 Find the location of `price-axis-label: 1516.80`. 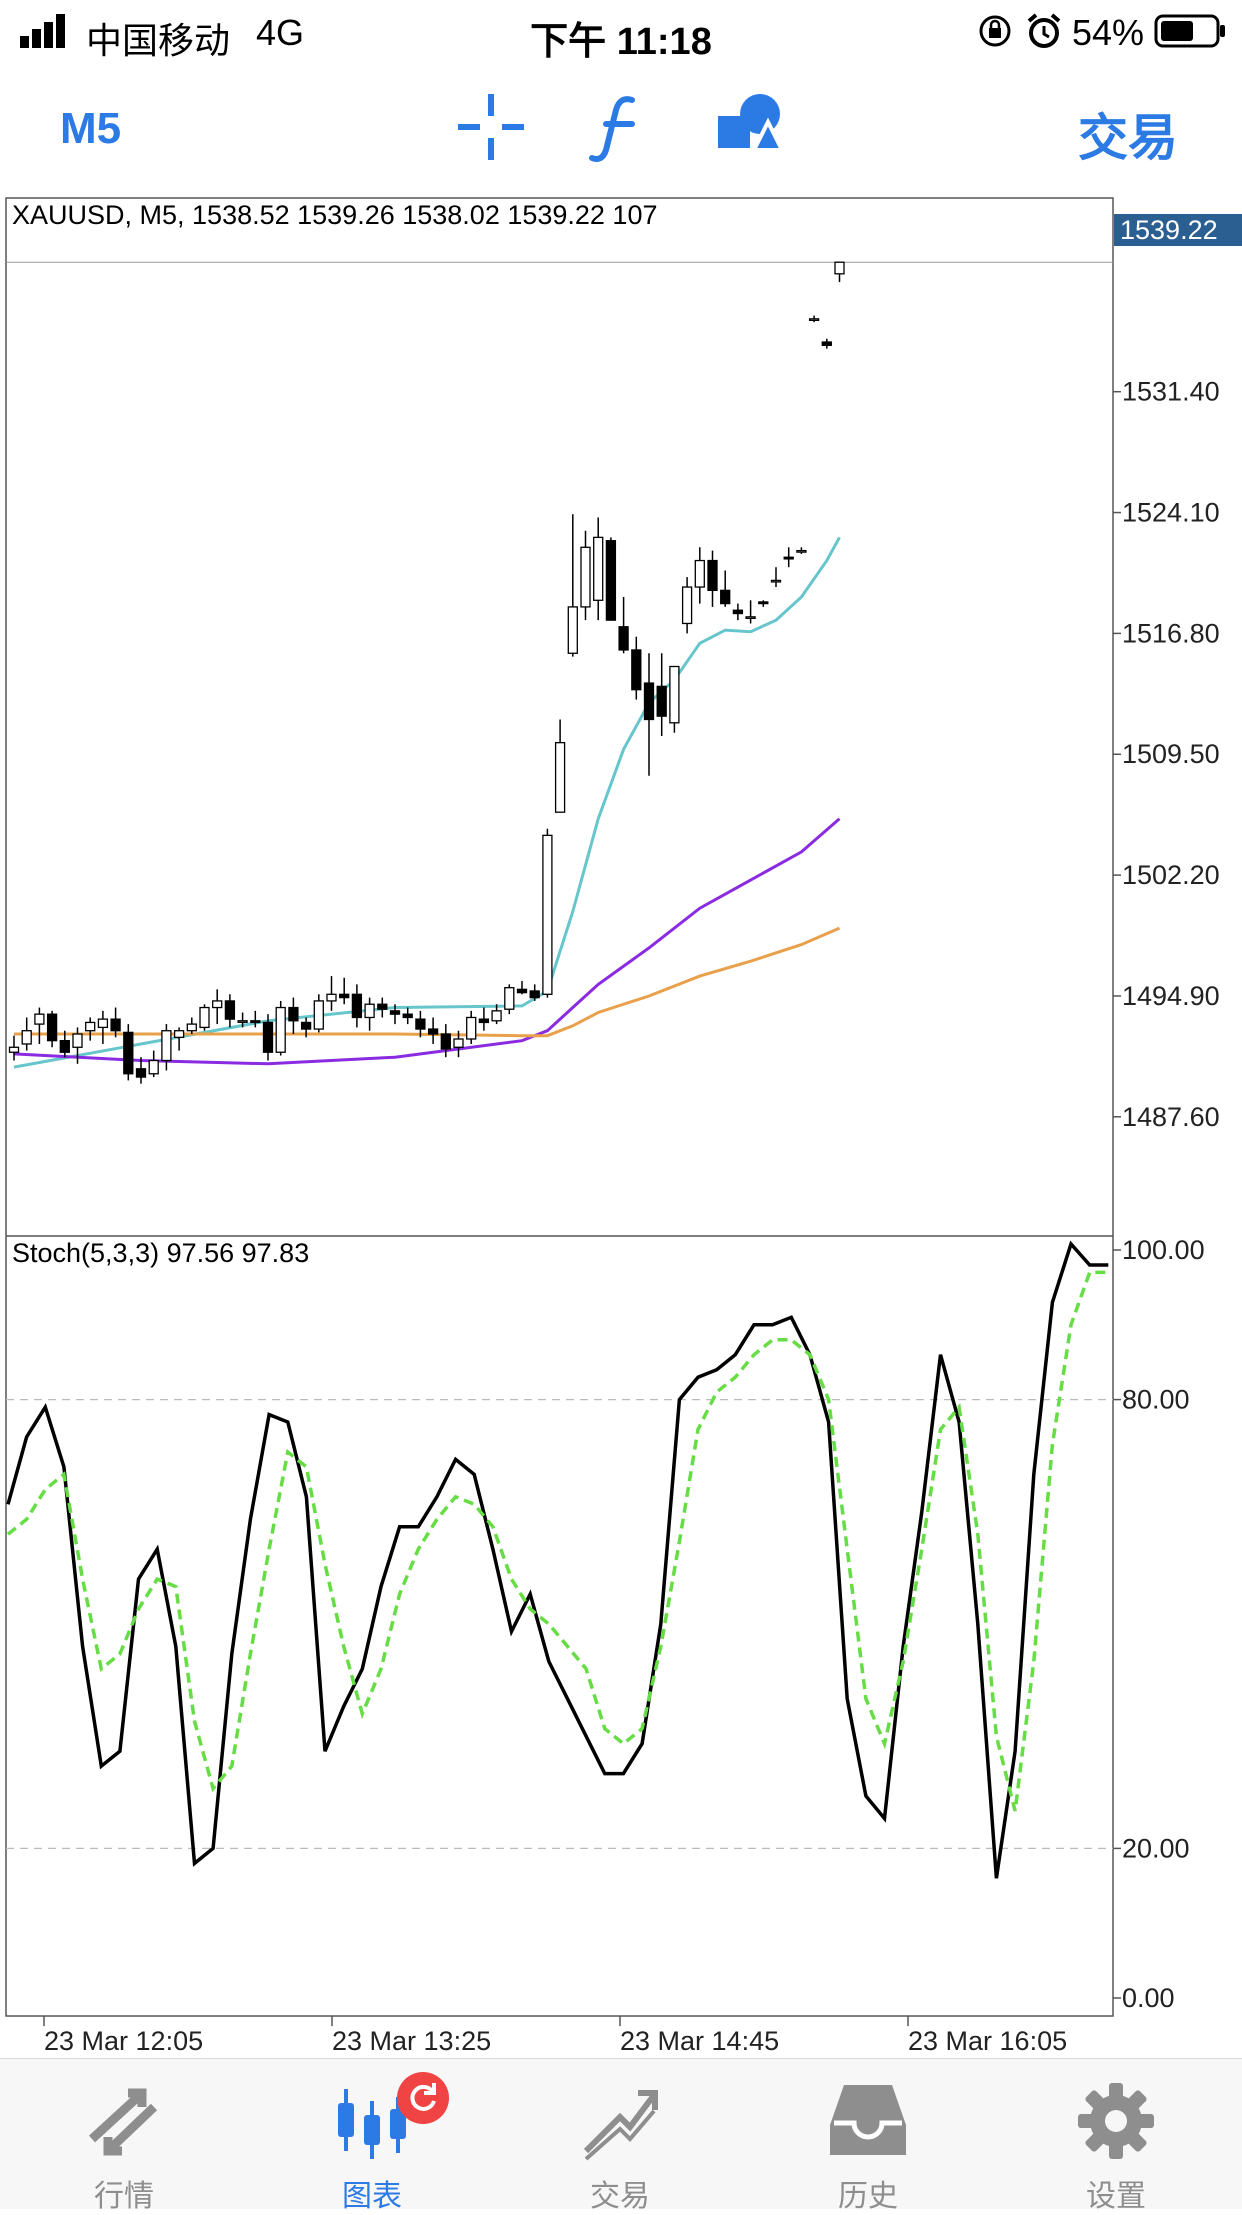

price-axis-label: 1516.80 is located at coordinates (1171, 633).